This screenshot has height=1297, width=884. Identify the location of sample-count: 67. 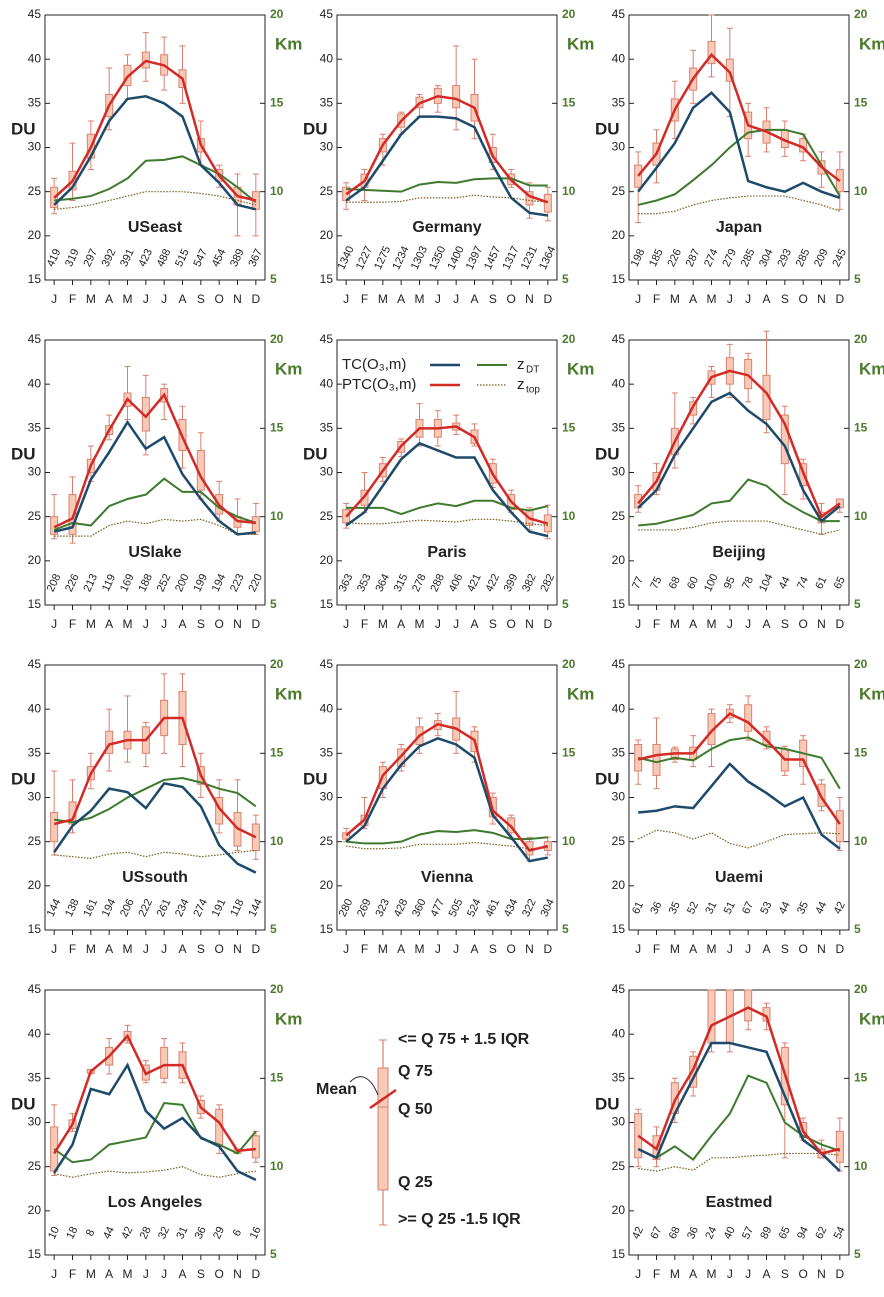
(748, 908).